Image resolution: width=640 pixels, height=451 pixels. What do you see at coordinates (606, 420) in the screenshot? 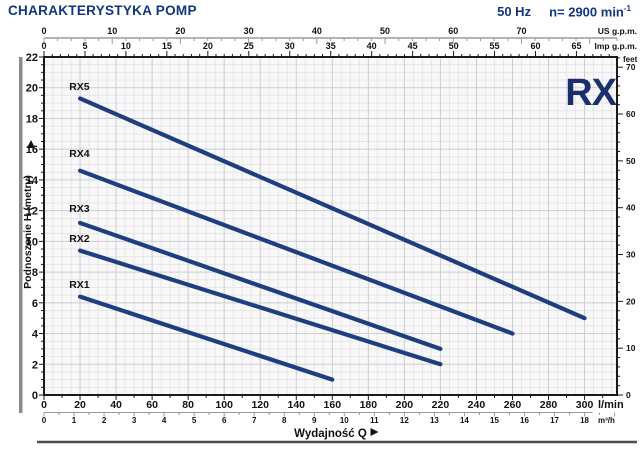
I see `svg-text: m³/h` at bounding box center [606, 420].